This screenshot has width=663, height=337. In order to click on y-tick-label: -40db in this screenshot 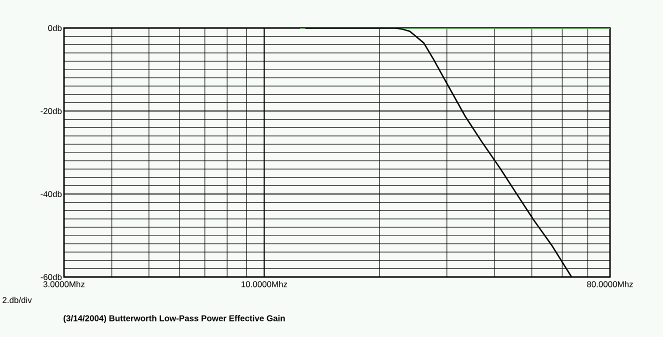, I will do `click(51, 194)`.